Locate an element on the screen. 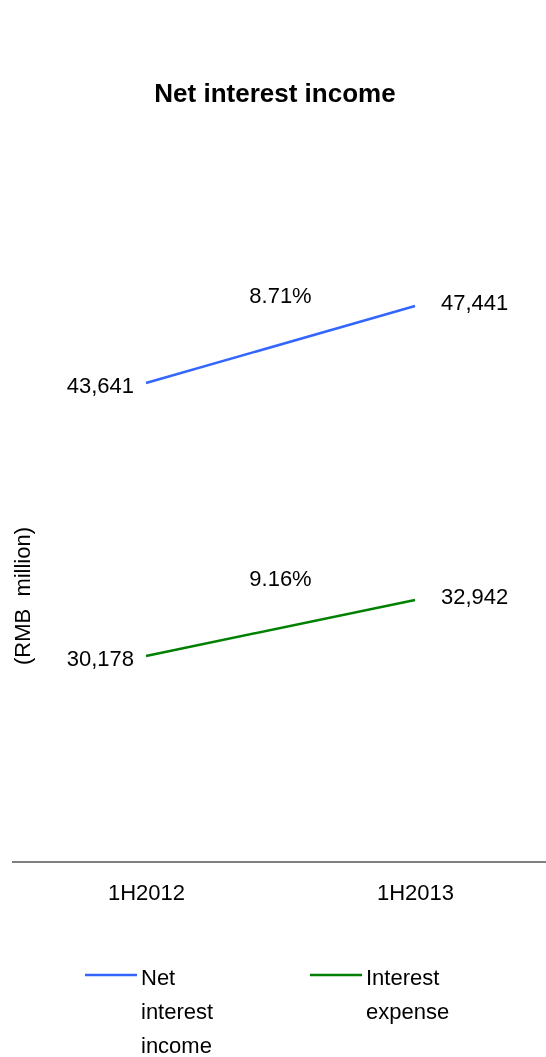 The height and width of the screenshot is (1057, 546). x-tick-label: 1H2012 is located at coordinates (146, 892).